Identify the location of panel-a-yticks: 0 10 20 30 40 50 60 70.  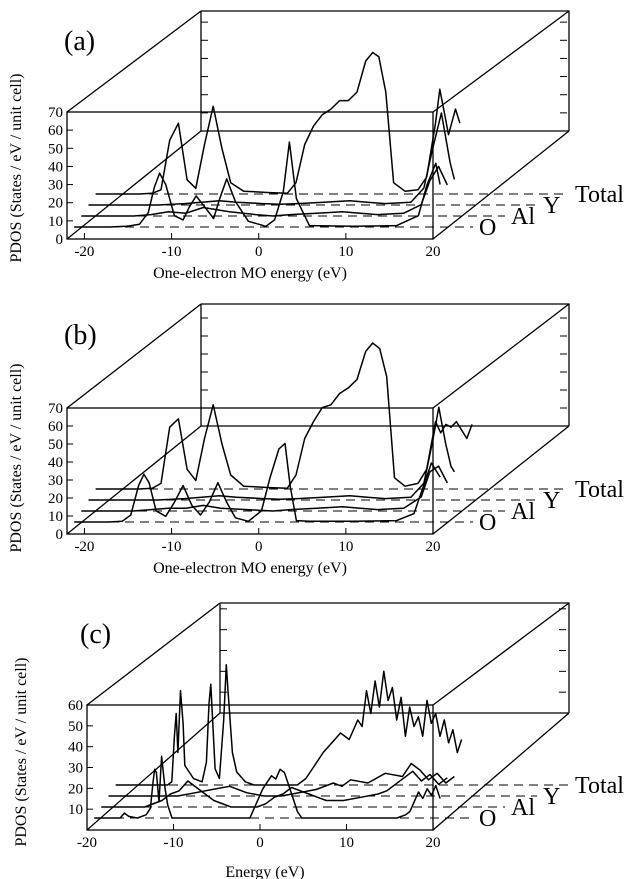
(60, 176).